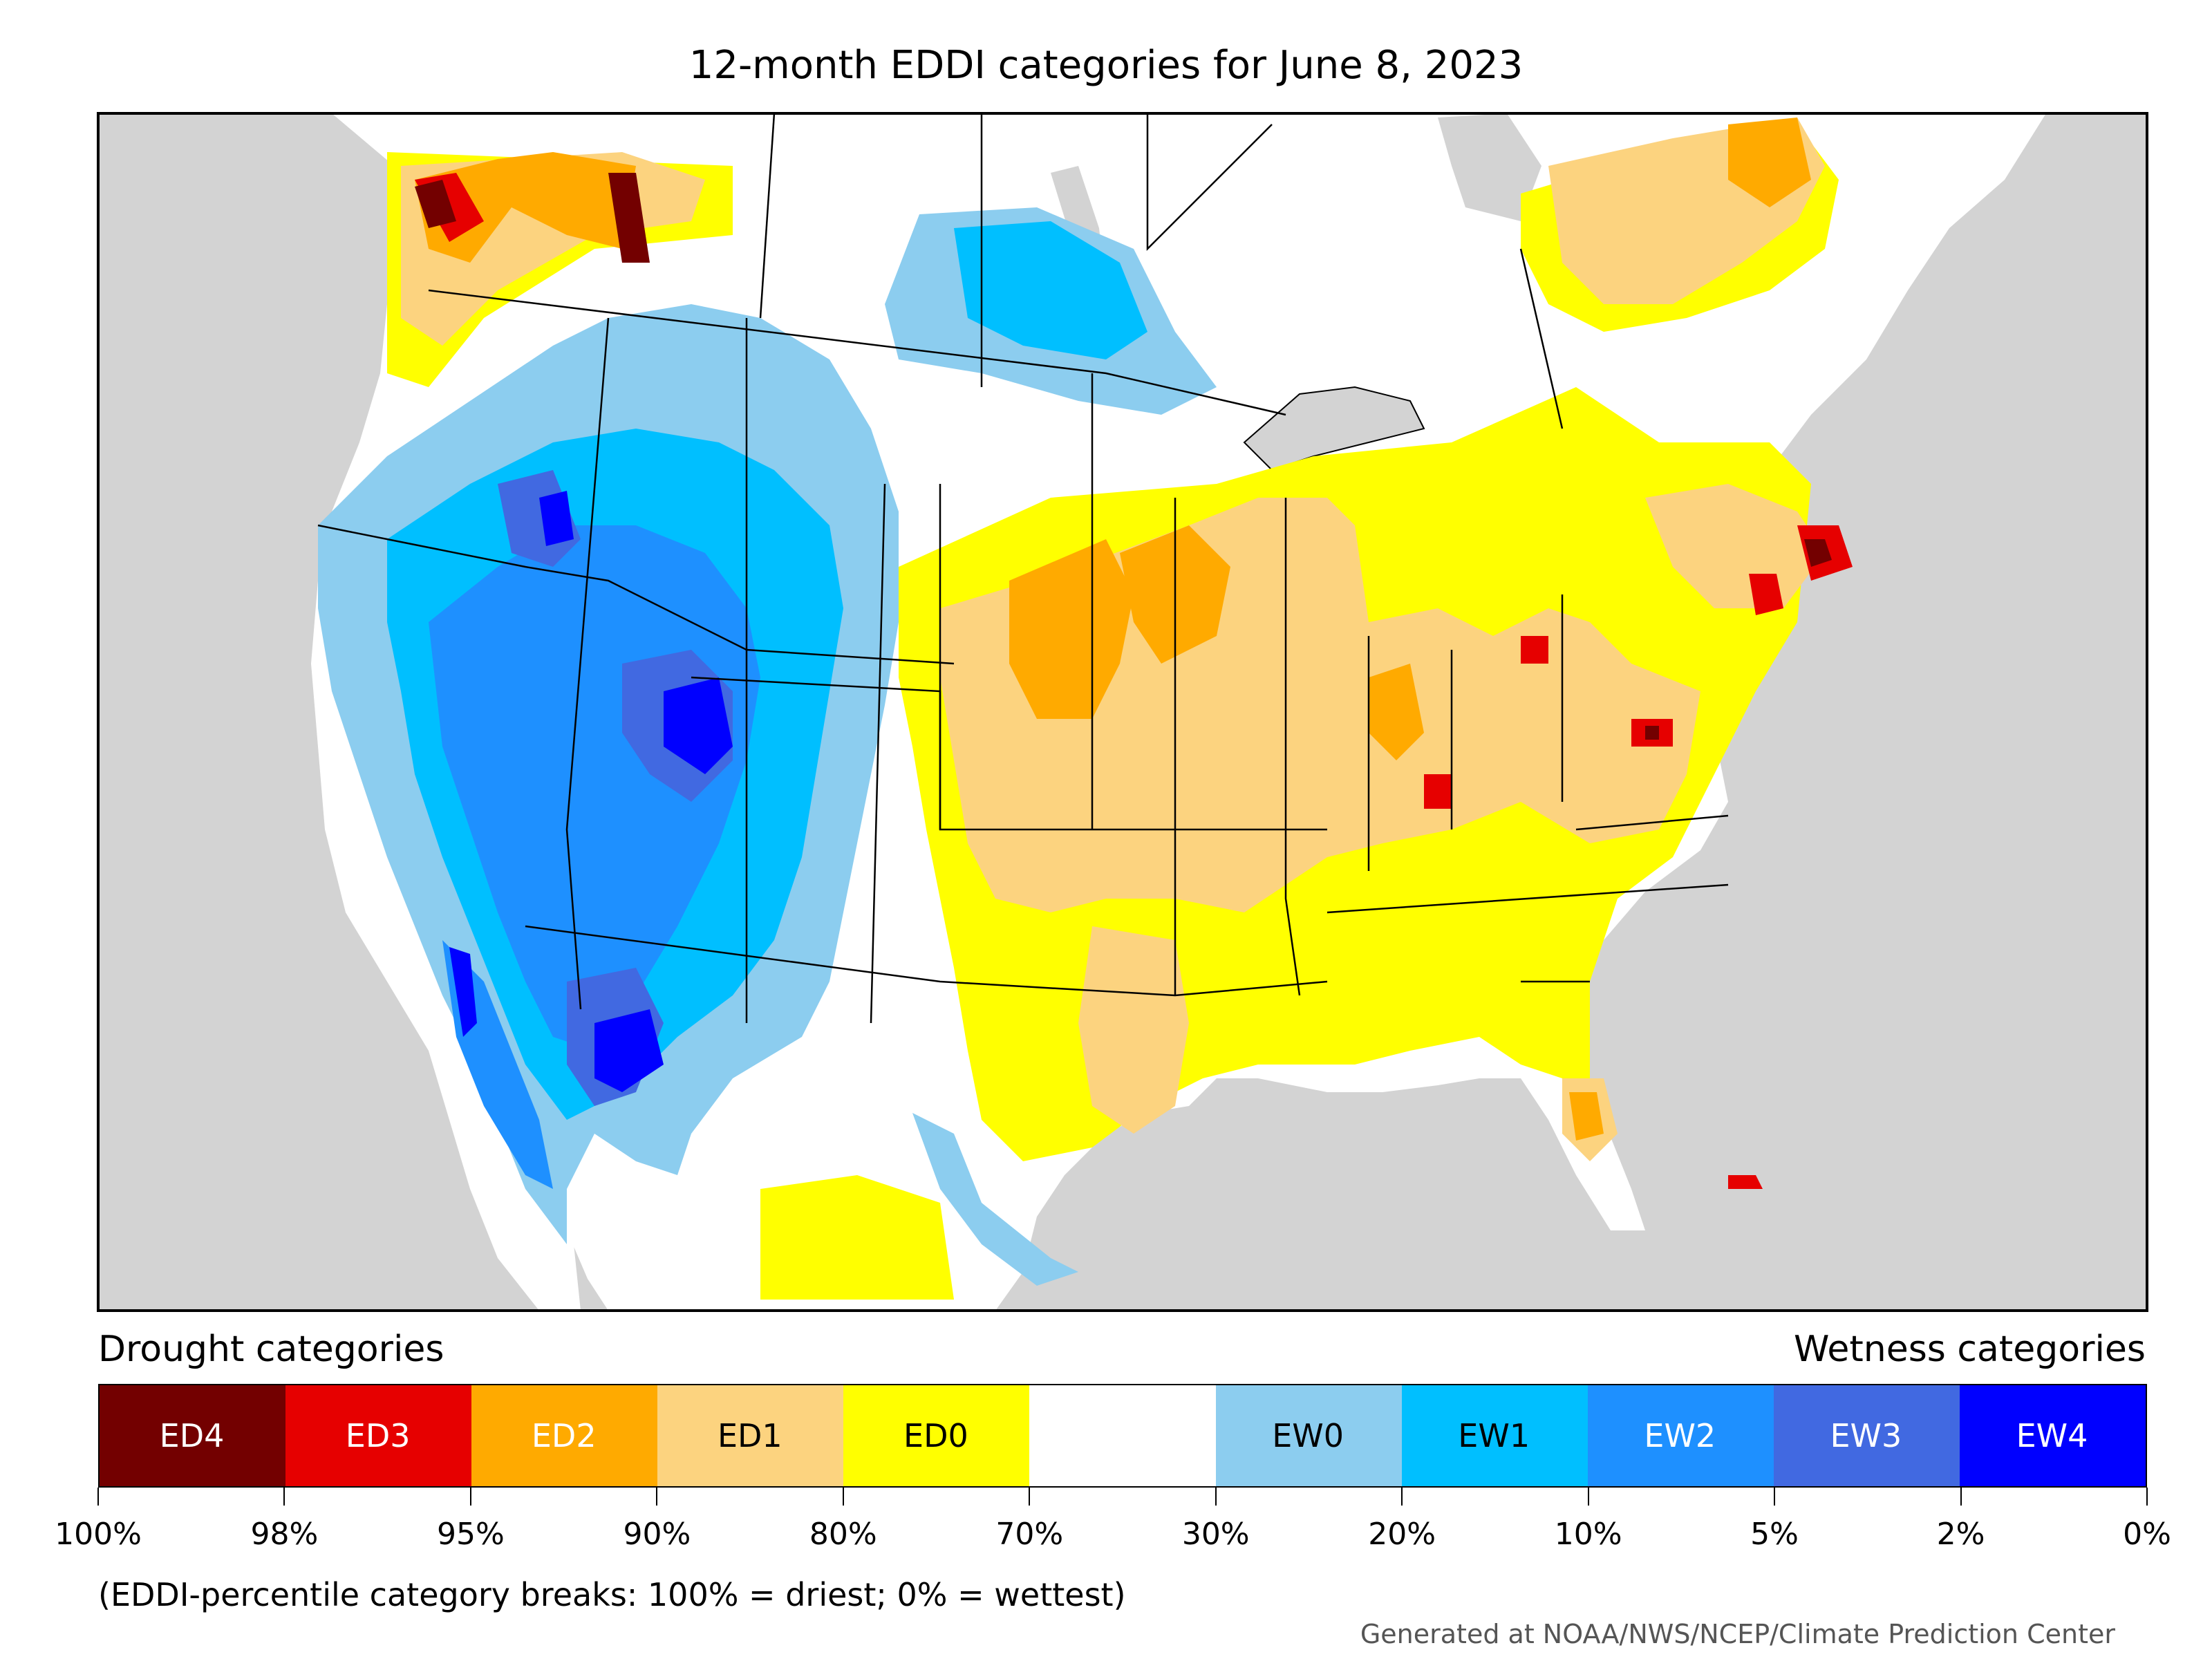 This screenshot has width=2212, height=1659. I want to click on region-ed0-texas-south, so click(857, 1237).